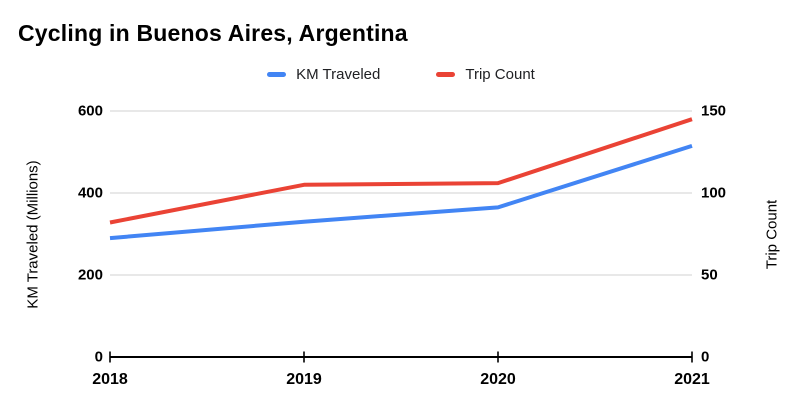 The width and height of the screenshot is (802, 412). What do you see at coordinates (705, 357) in the screenshot?
I see `right-axis-tick-label: 0` at bounding box center [705, 357].